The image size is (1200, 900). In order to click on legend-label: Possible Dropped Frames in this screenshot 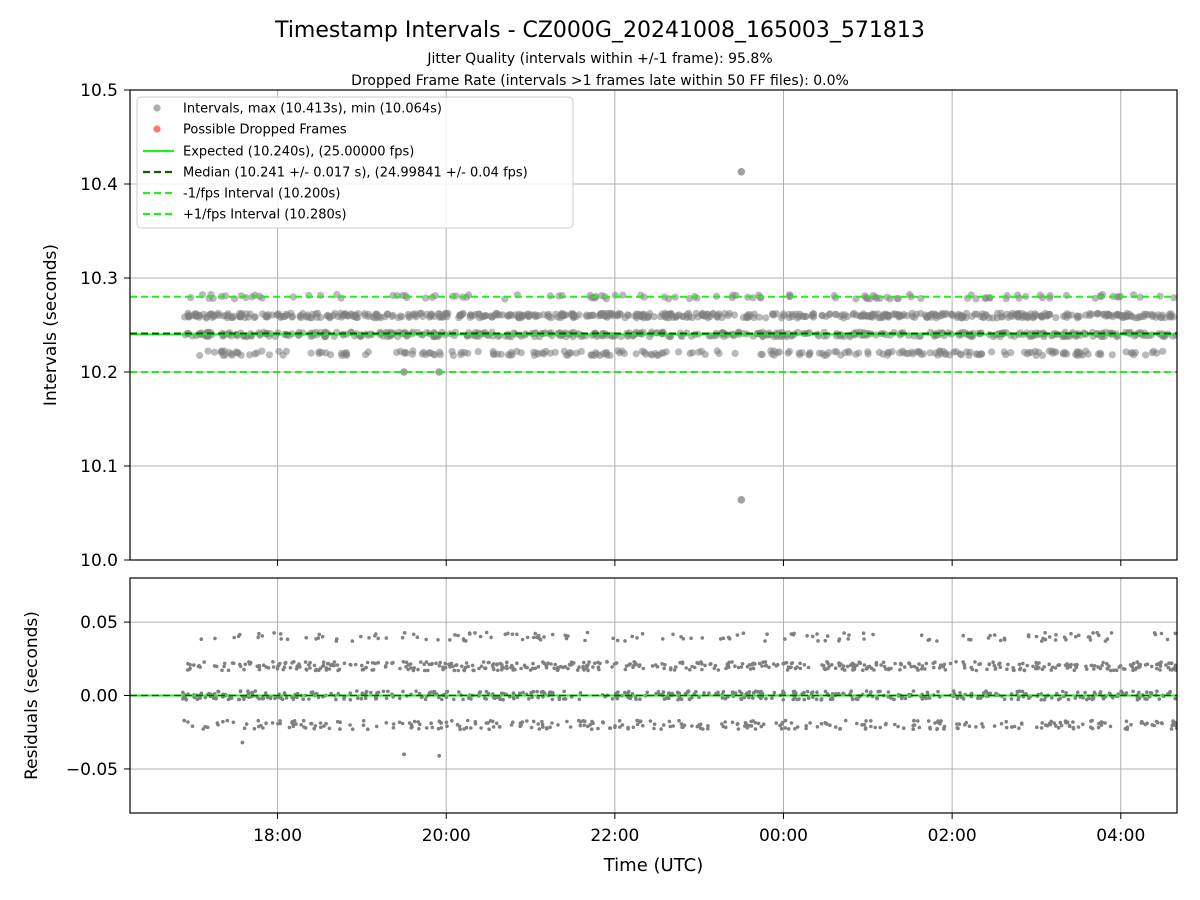, I will do `click(265, 130)`.